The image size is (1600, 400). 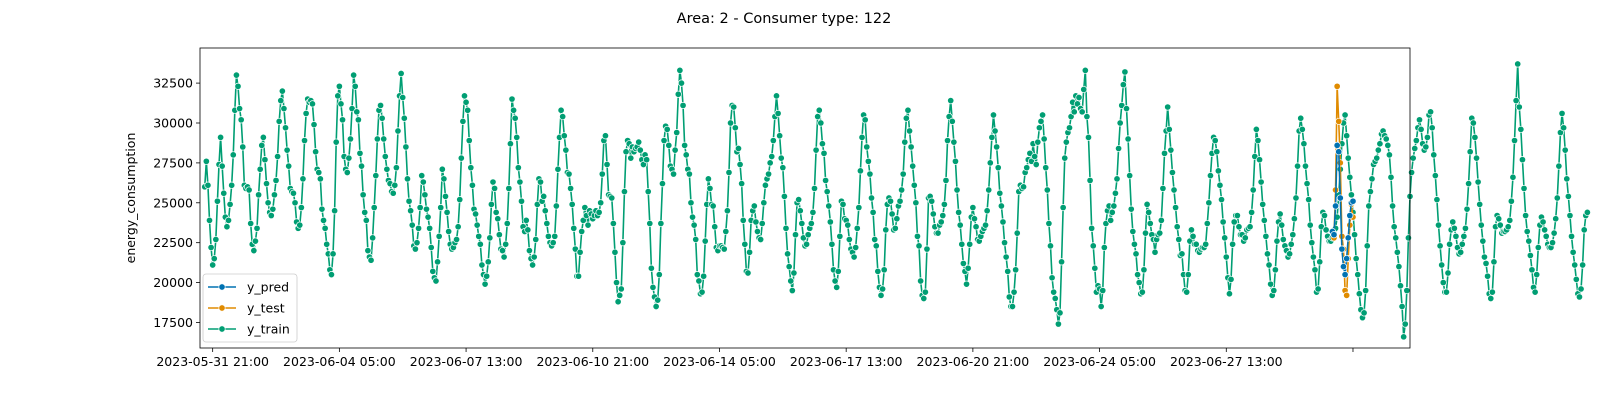 I want to click on x-tick-label: 2023-06-24 05:00, so click(x=1099, y=361).